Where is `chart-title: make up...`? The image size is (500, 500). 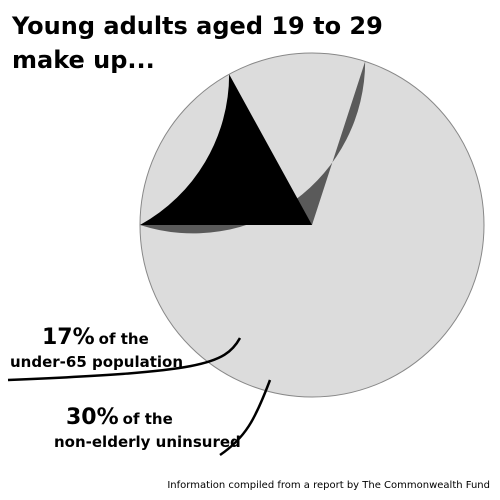
chart-title: make up... is located at coordinates (83, 60).